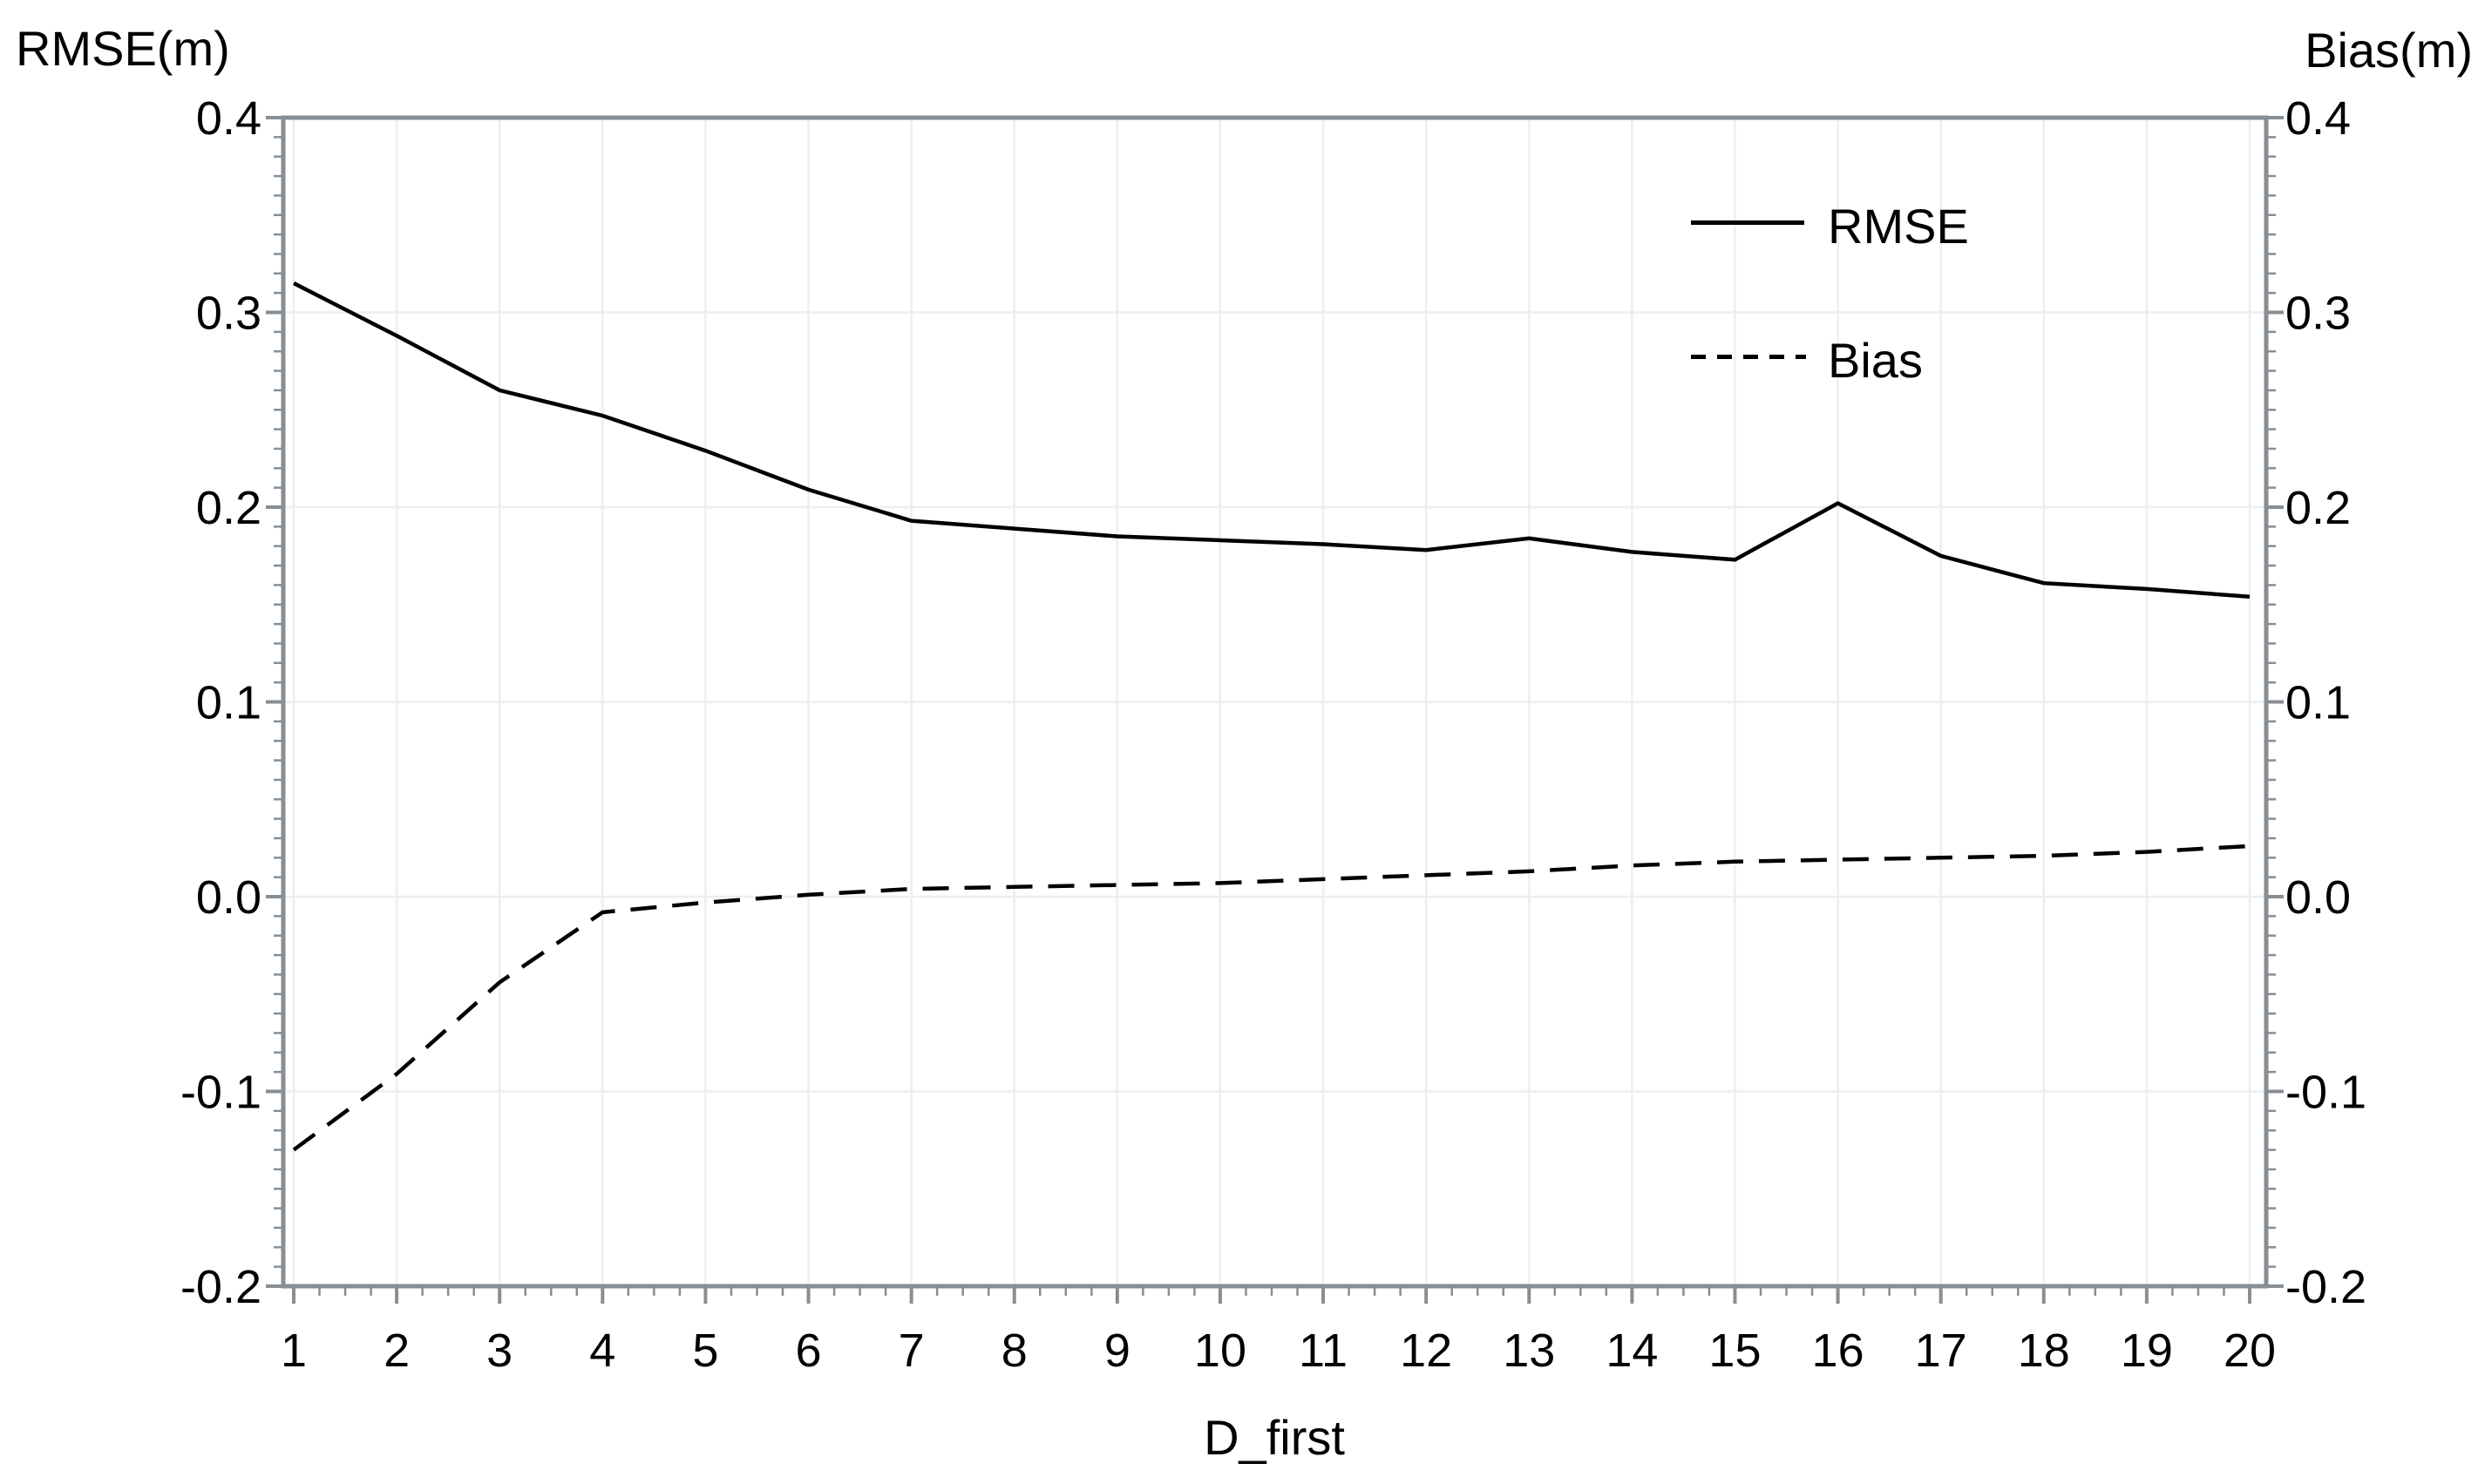  Describe the element at coordinates (228, 897) in the screenshot. I see `left-axis-tick-label: 0.0` at that location.